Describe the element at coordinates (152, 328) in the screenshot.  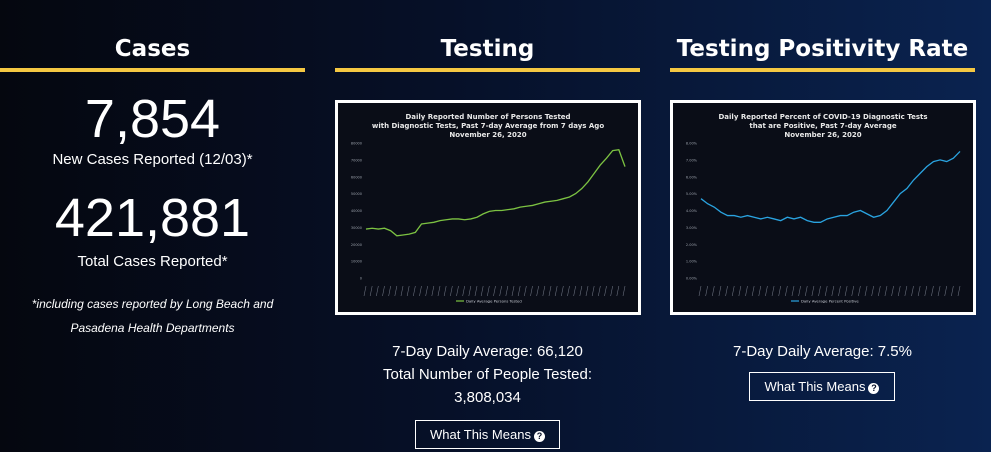
I see `cases-note-line2: Pasadena Health Departments` at that location.